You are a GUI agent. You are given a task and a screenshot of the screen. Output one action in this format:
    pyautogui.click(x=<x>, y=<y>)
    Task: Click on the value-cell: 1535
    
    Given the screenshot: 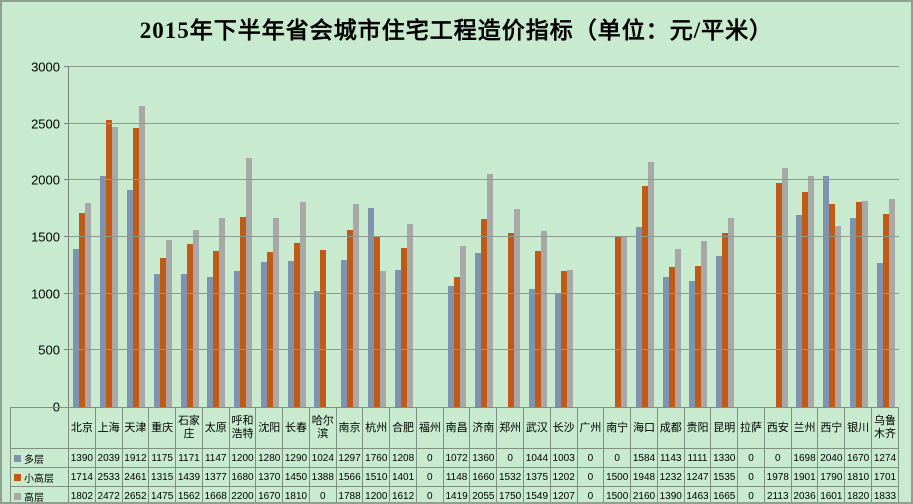 What is the action you would take?
    pyautogui.click(x=724, y=477)
    